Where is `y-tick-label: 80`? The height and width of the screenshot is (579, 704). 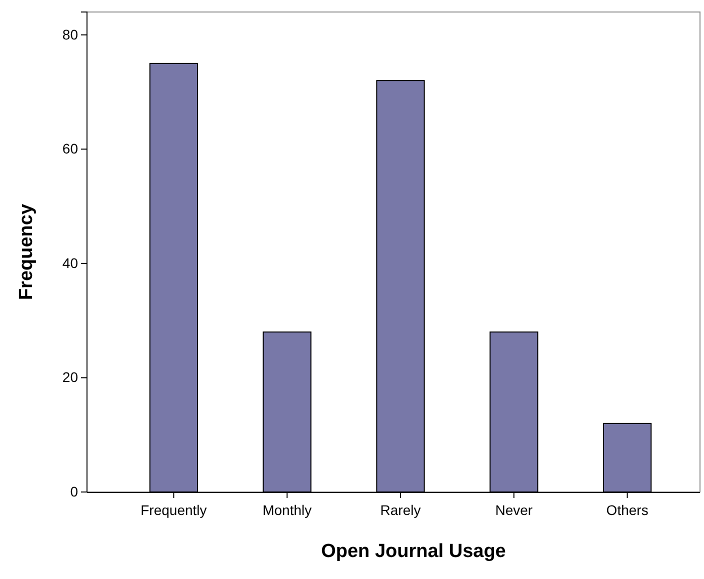
y-tick-label: 80 is located at coordinates (70, 34).